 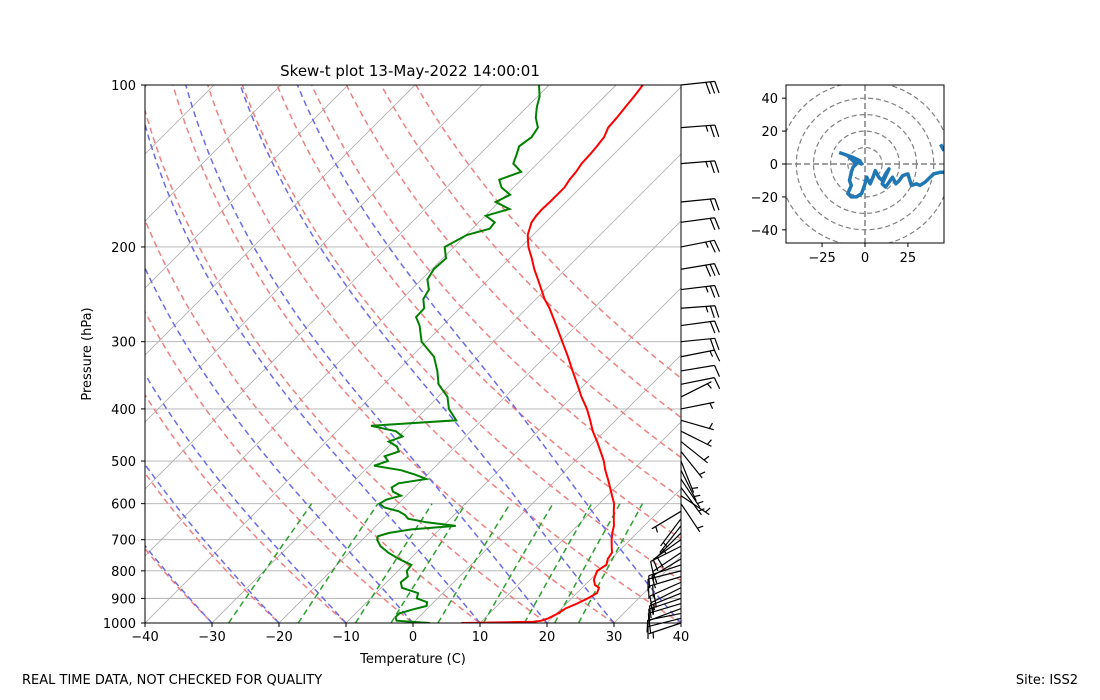 What do you see at coordinates (769, 99) in the screenshot?
I see `hodo-y-tick-label: 40` at bounding box center [769, 99].